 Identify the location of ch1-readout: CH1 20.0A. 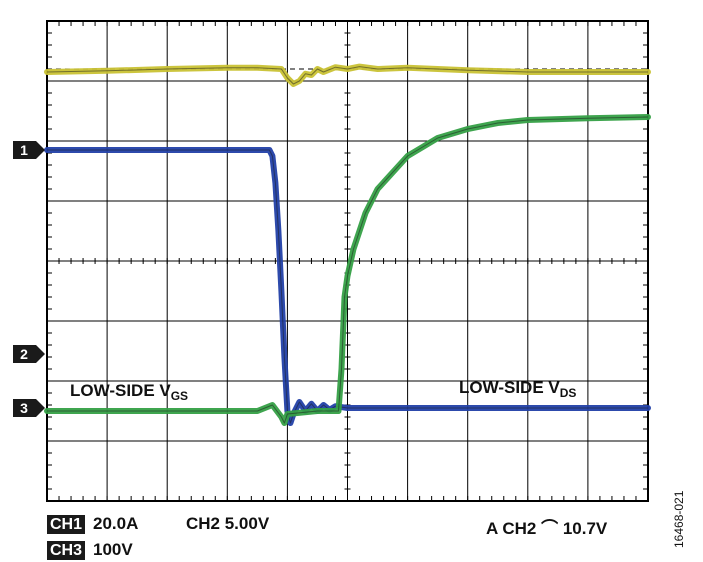
(92, 524).